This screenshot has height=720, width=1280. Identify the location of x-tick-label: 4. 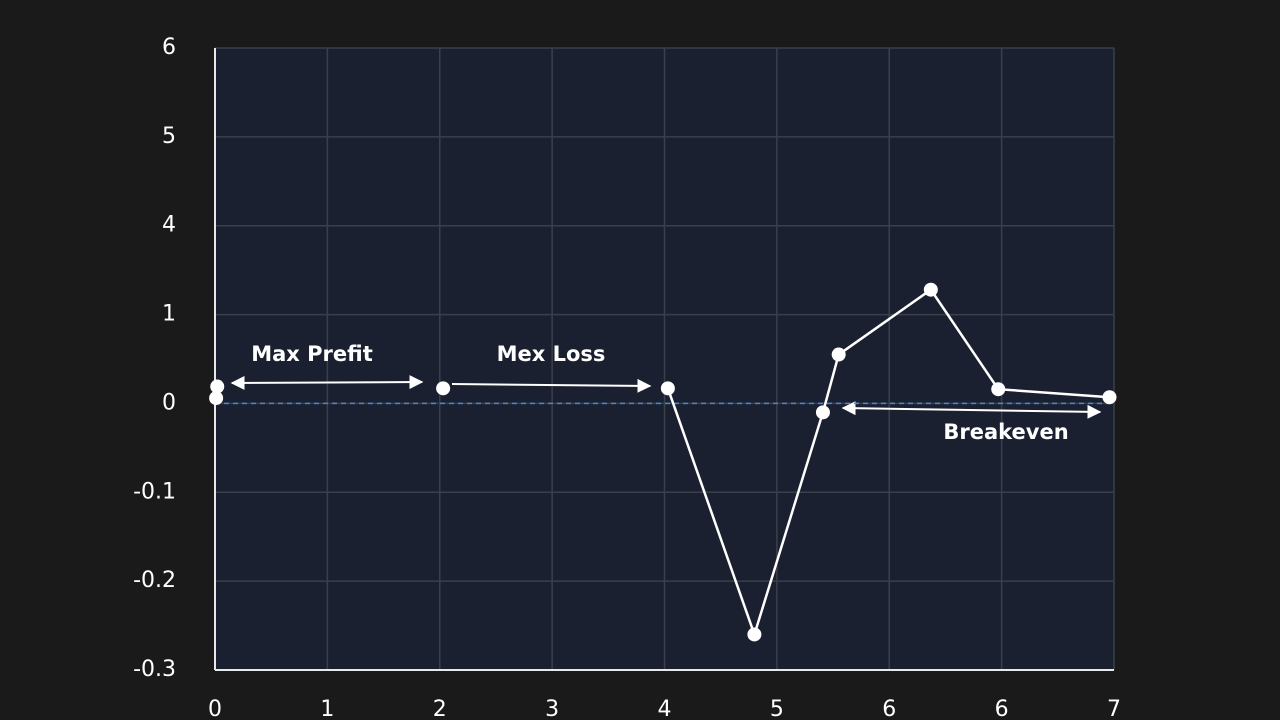
(665, 708).